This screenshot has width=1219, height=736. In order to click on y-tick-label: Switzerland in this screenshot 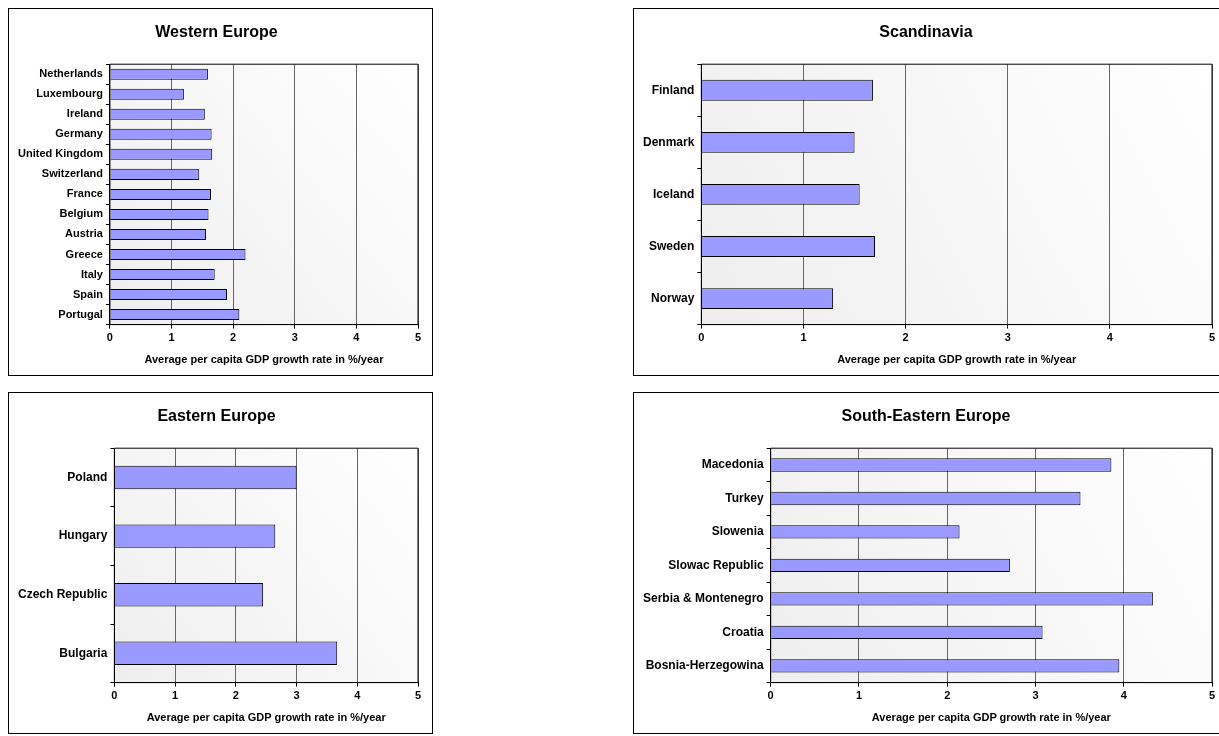, I will do `click(72, 173)`.